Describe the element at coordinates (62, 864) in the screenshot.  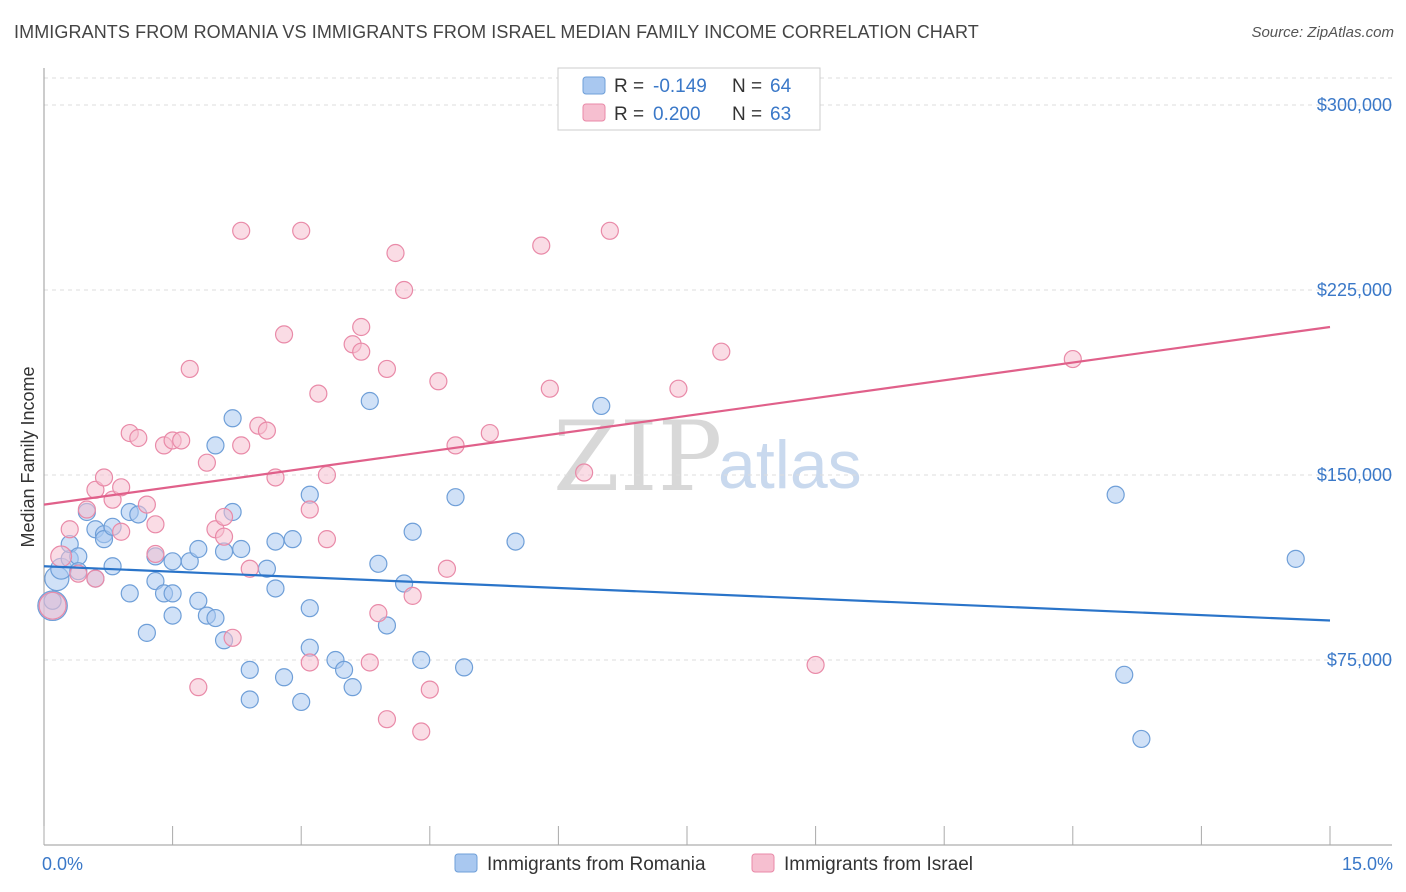
I see `x-tick-label-start: 0.0%` at that location.